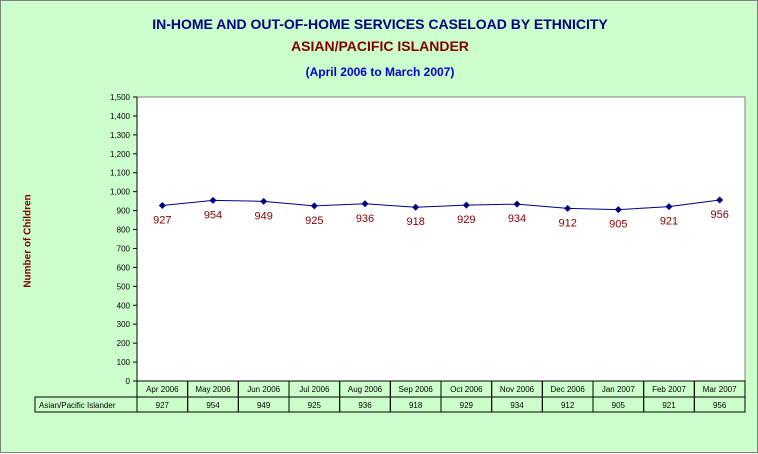  Describe the element at coordinates (415, 222) in the screenshot. I see `data-label: 918` at that location.